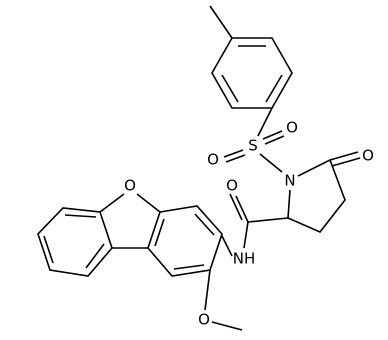 The image size is (388, 340). I want to click on atom-label: S, so click(253, 146).